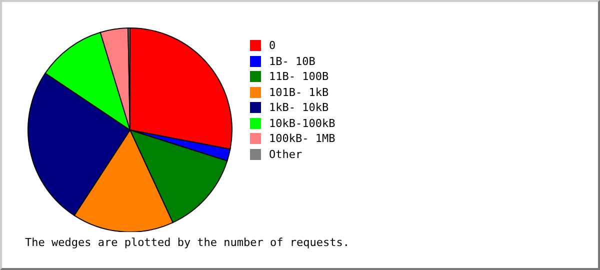 The image size is (600, 270). I want to click on legend-label: 1kB- 10kB, so click(299, 107).